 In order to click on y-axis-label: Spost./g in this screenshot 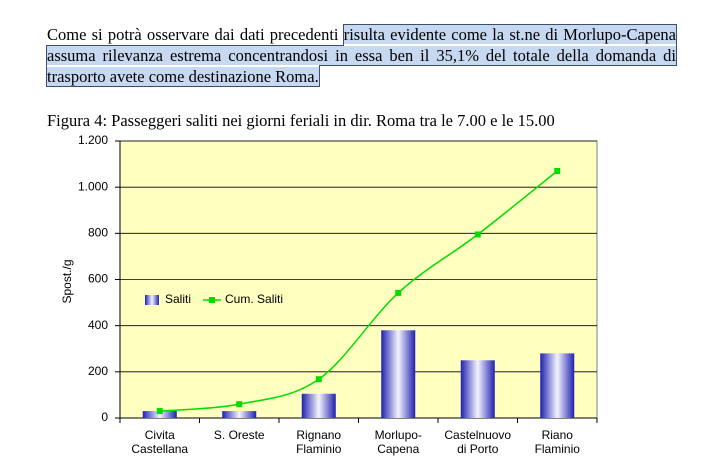, I will do `click(67, 281)`.